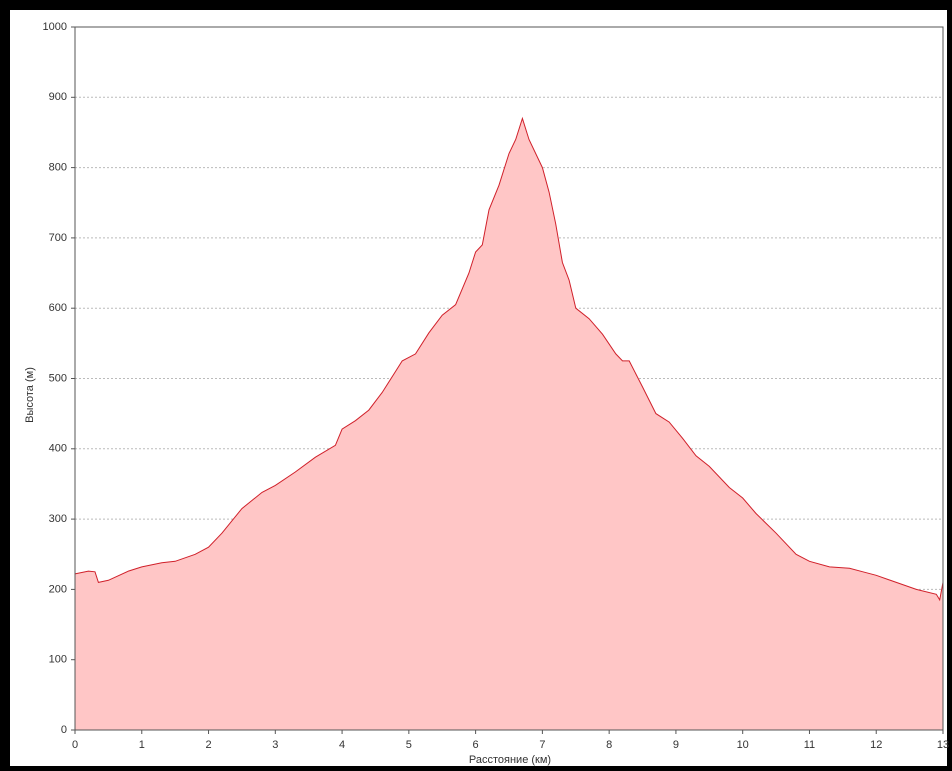 The image size is (952, 771). I want to click on x-tick-label: 1, so click(142, 745).